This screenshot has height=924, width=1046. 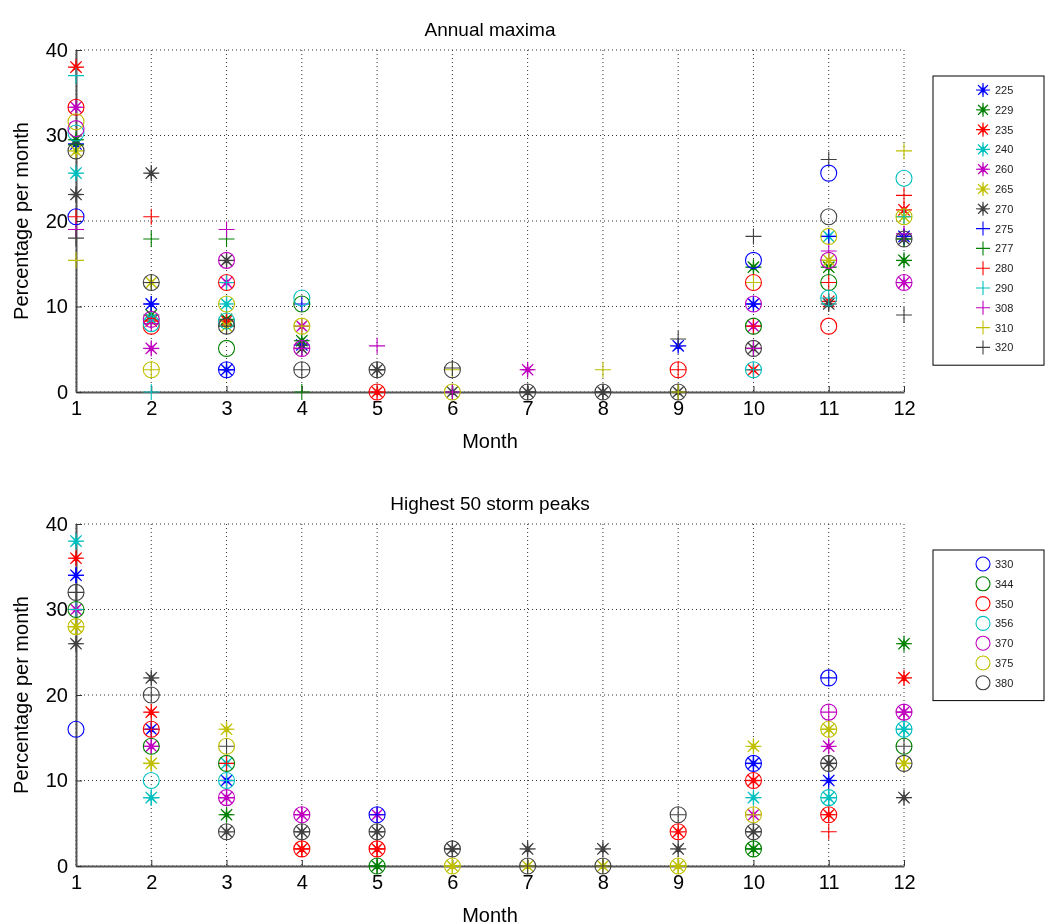 I want to click on legend-label: 380, so click(x=1004, y=682).